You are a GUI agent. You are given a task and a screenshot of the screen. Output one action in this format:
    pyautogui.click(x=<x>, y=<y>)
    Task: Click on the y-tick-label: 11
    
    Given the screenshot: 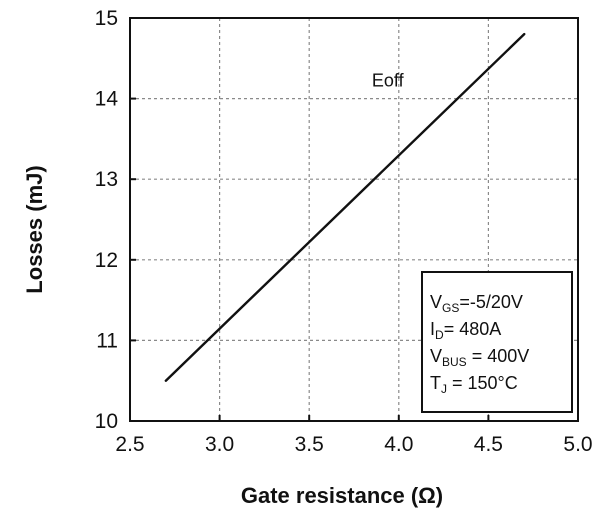 What is the action you would take?
    pyautogui.click(x=107, y=340)
    